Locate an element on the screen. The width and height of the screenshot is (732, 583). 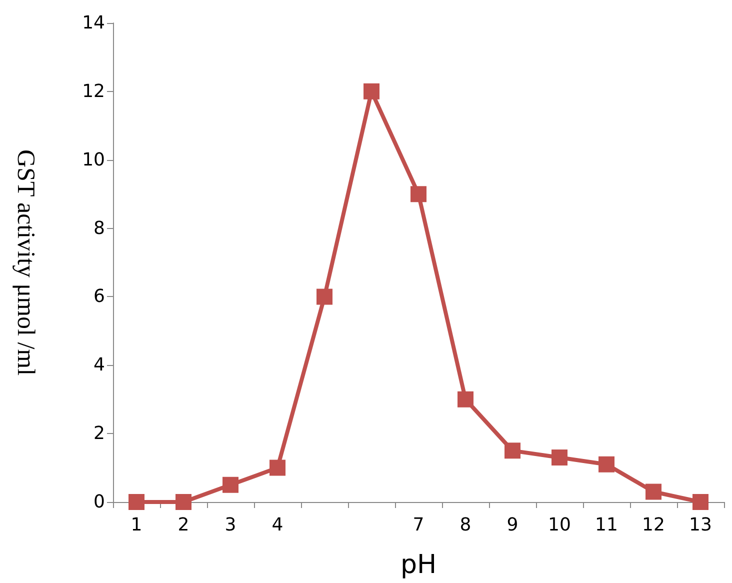
y-axis-title: GST activity μmol /ml is located at coordinates (25, 262).